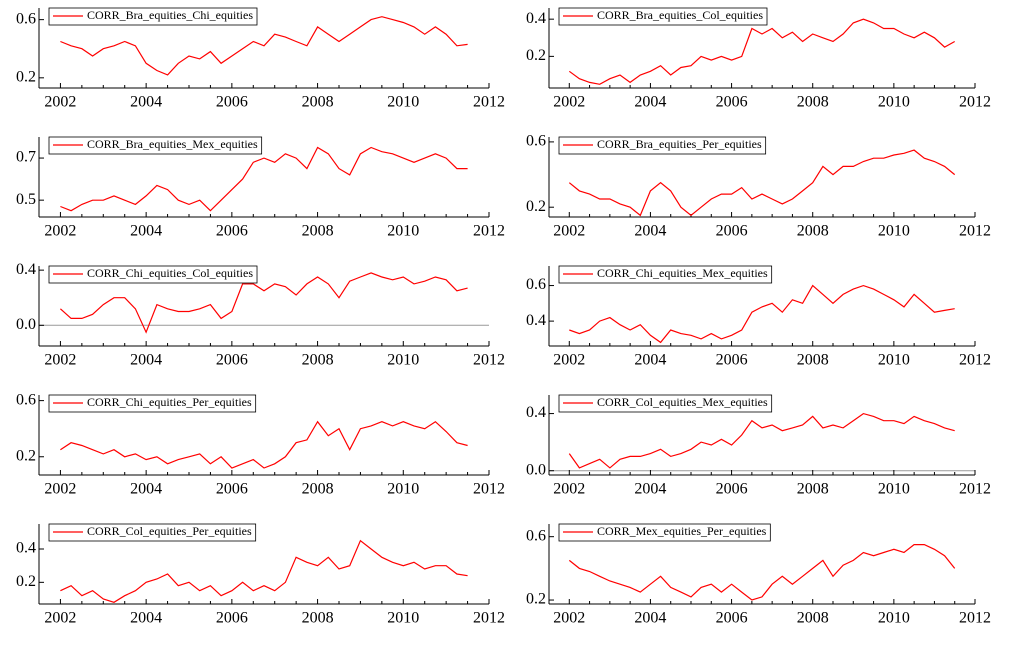 This screenshot has width=1018, height=645. I want to click on legend: CORR_Col_equities_Mex_equities, so click(665, 403).